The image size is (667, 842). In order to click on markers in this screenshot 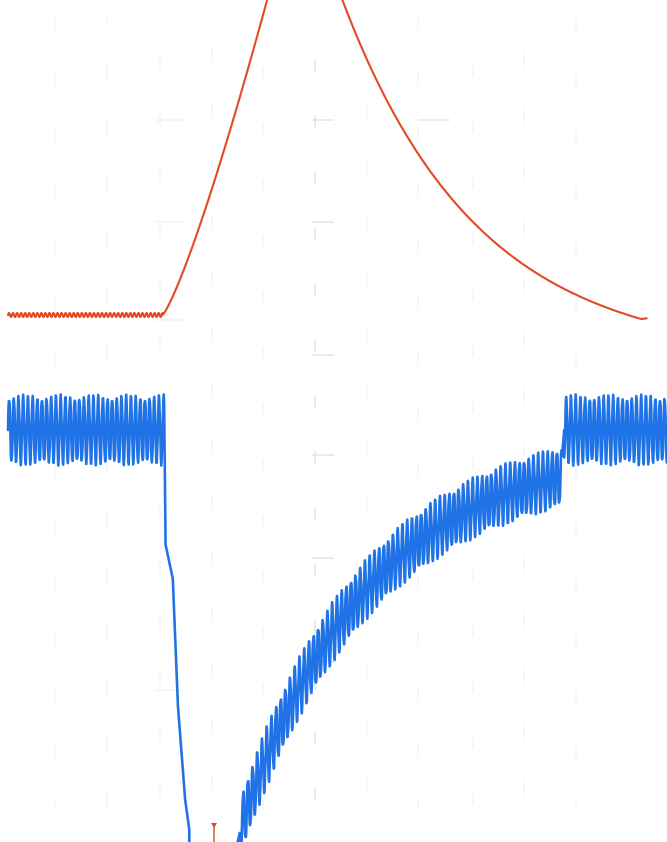, I will do `click(214, 832)`.